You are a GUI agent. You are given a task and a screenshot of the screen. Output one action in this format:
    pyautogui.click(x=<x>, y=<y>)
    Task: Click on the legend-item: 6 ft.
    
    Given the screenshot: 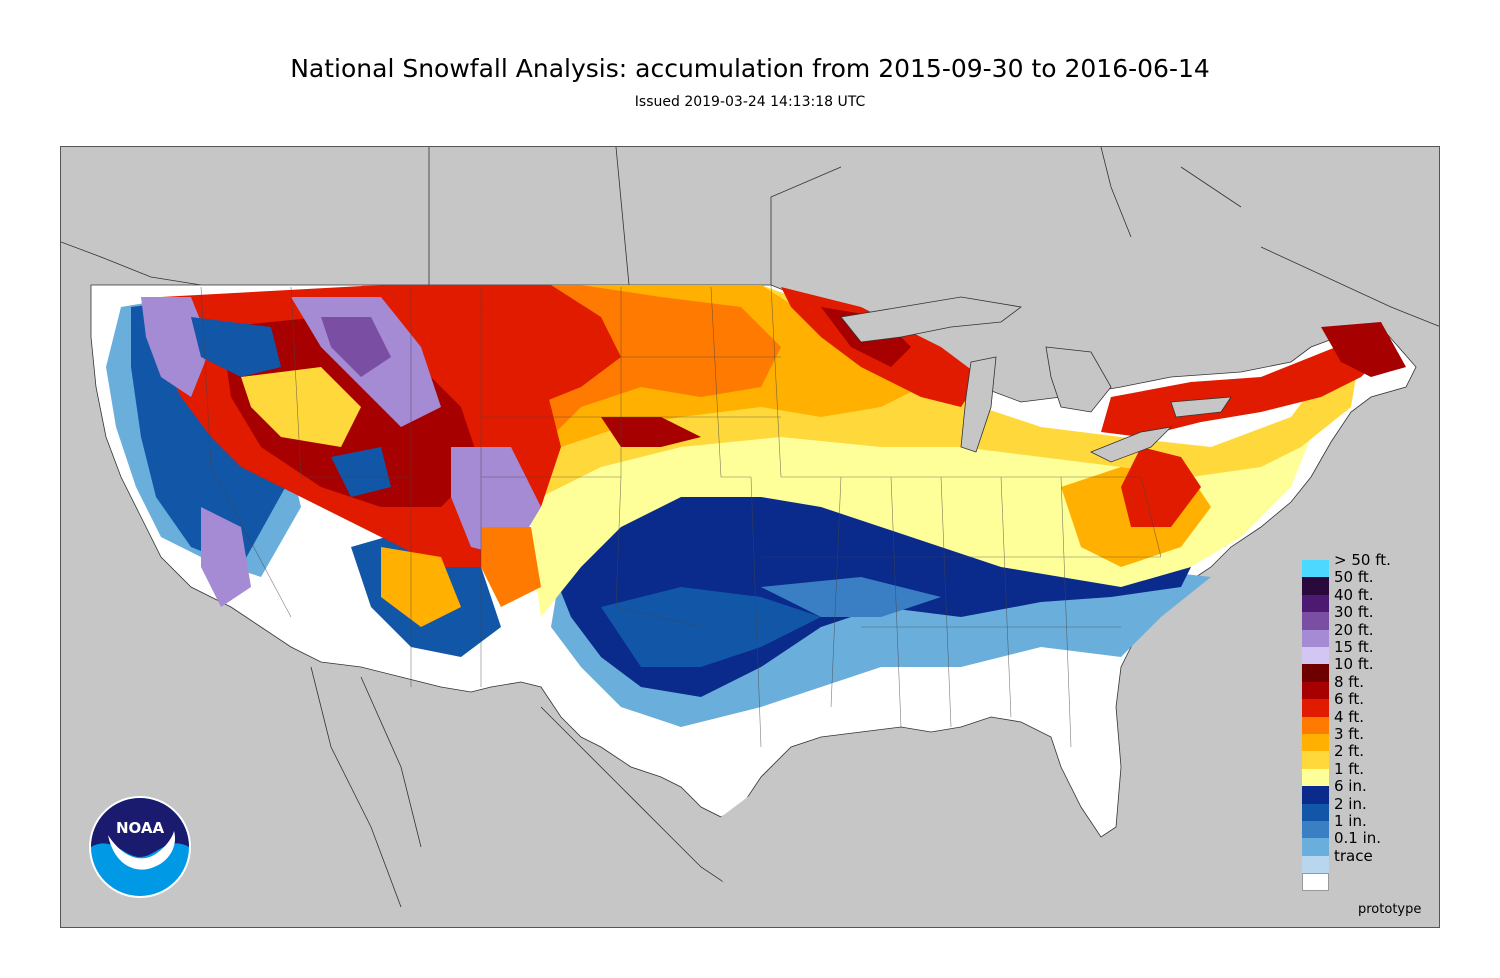 What is the action you would take?
    pyautogui.click(x=1362, y=704)
    